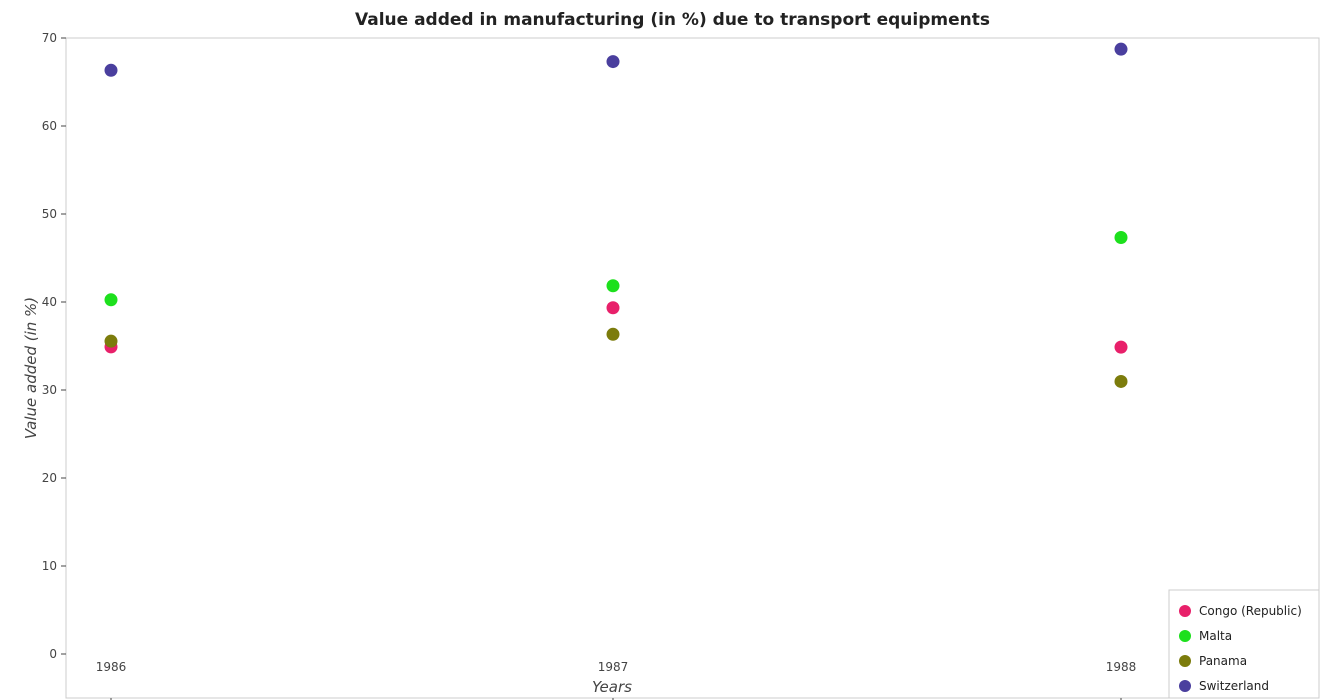  I want to click on legend: Congo (Republic) Malta Panama Switzerland, so click(1244, 644).